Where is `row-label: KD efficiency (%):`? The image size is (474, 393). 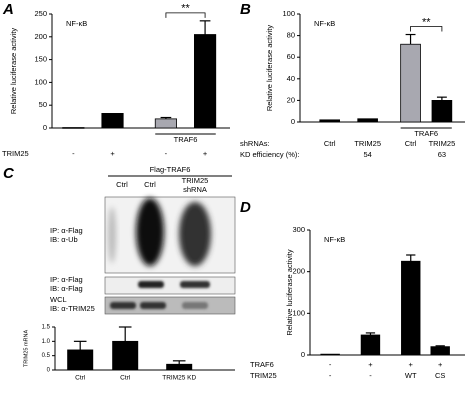
row-label: KD efficiency (%): is located at coordinates (269, 154).